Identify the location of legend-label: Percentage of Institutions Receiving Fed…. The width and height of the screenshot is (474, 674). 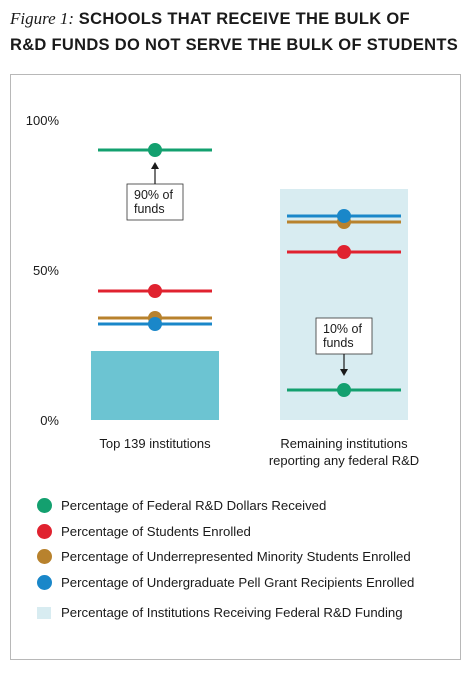
(232, 612).